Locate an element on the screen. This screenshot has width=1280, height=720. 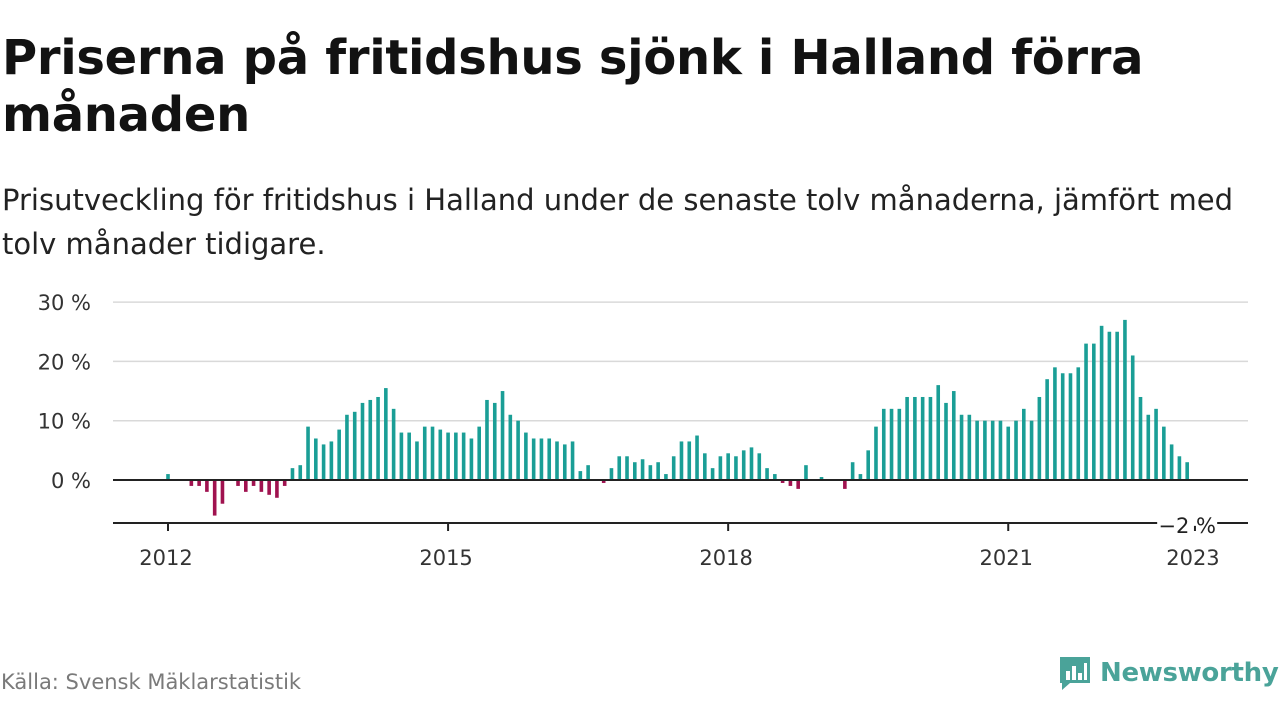
brand-logo: Newsworthy is located at coordinates (1168, 673).